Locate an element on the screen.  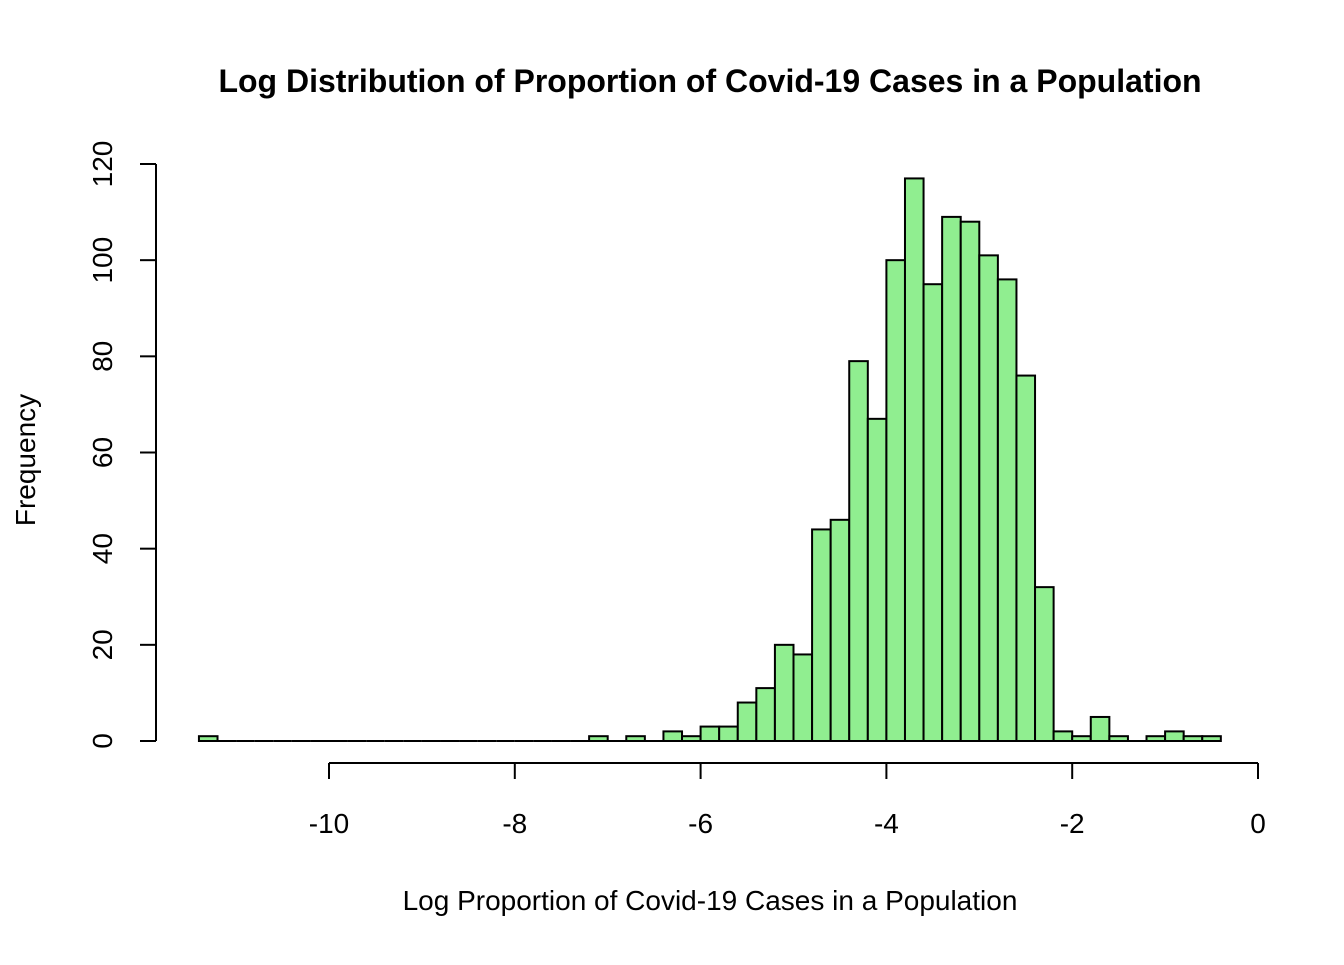
y-tick-label: 40 is located at coordinates (102, 548).